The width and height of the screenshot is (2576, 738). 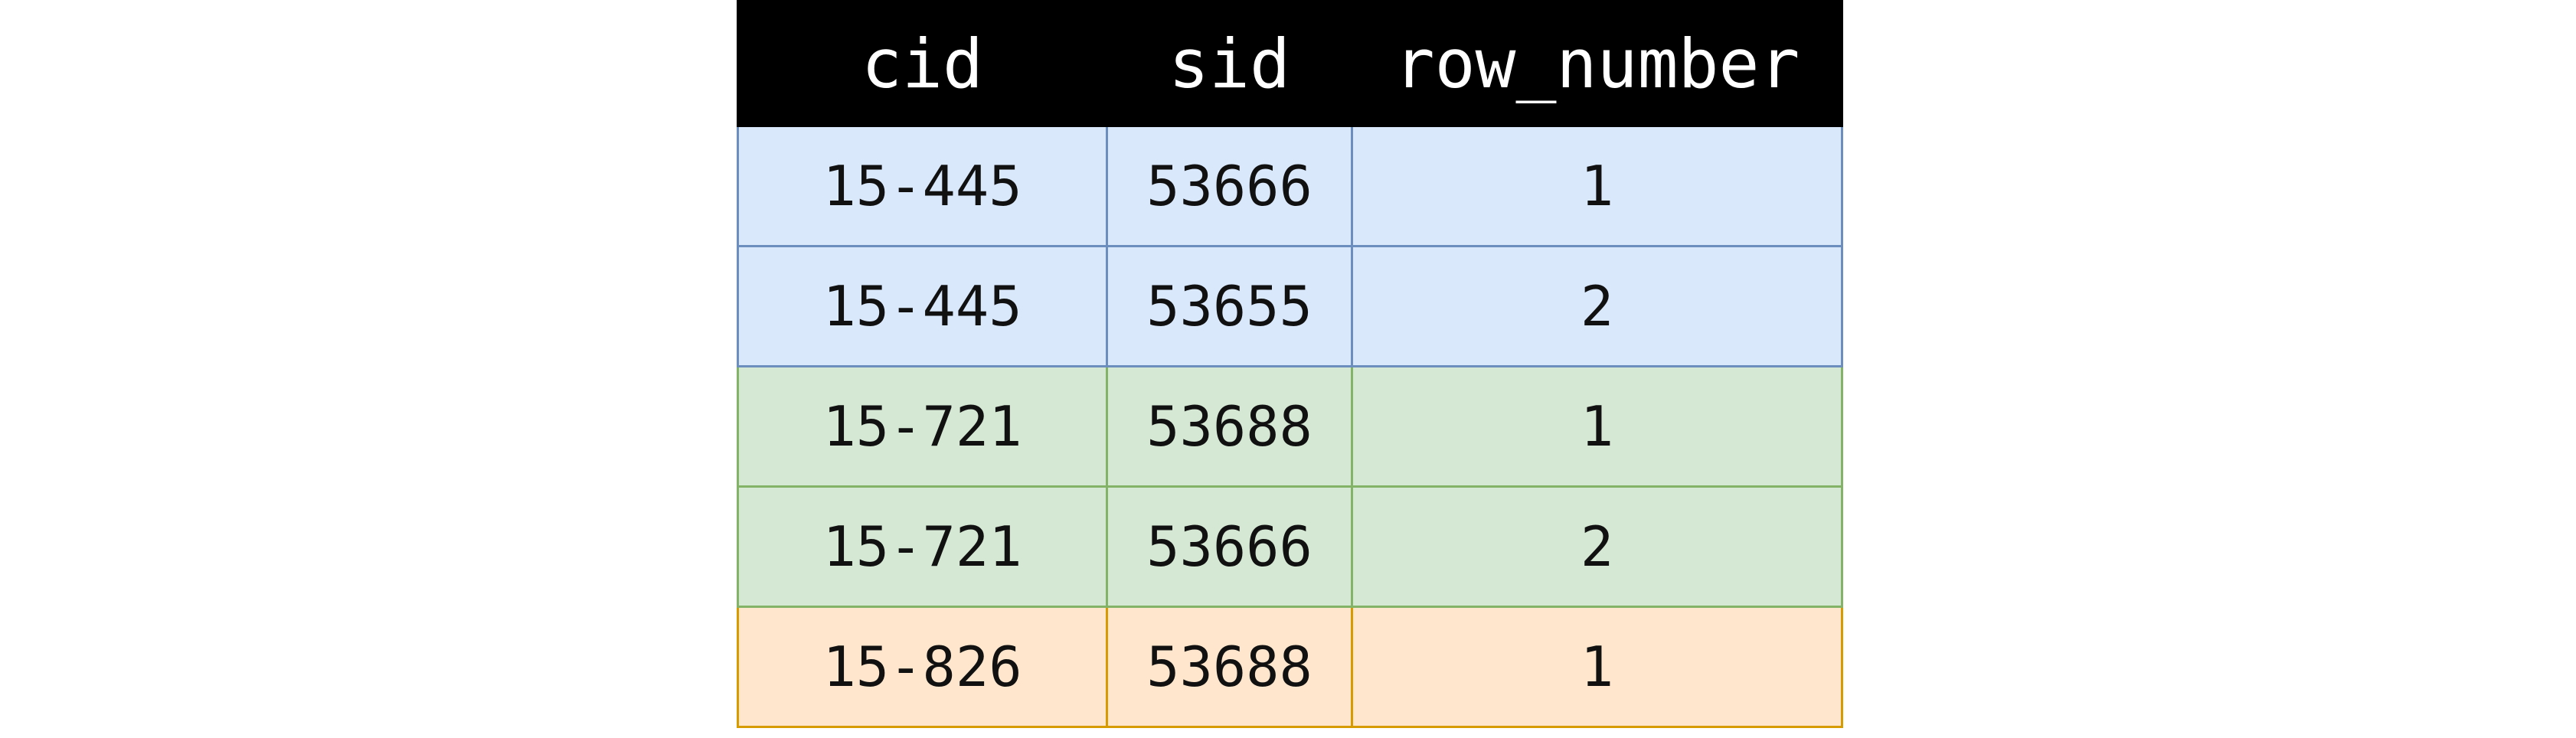 What do you see at coordinates (1229, 306) in the screenshot?
I see `cell-sid: 53655` at bounding box center [1229, 306].